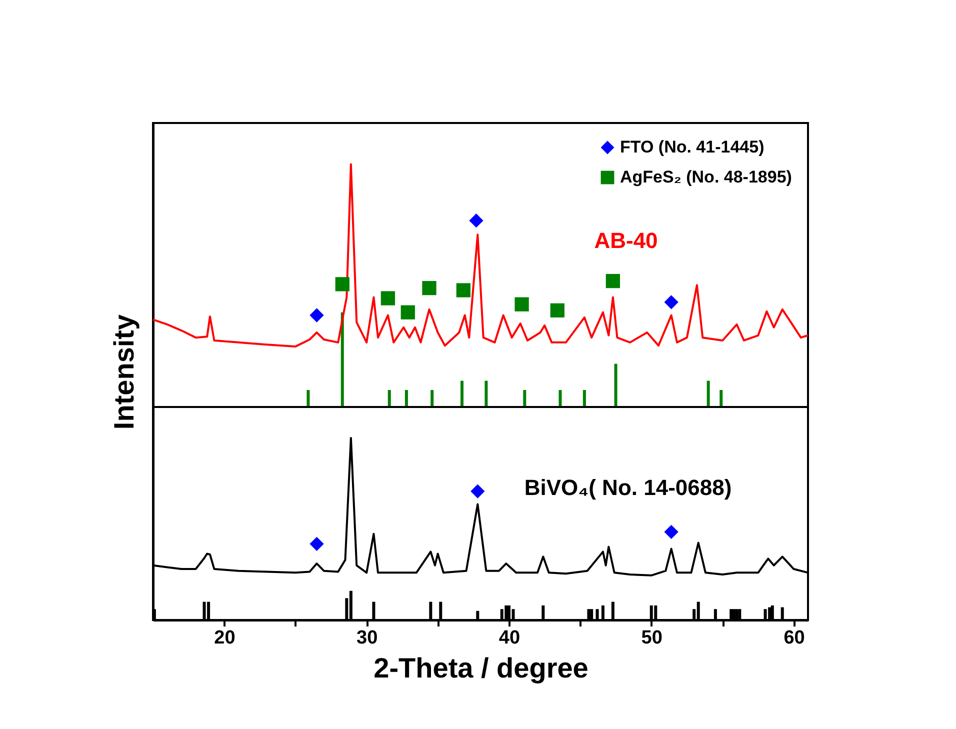 Image resolution: width=956 pixels, height=729 pixels. What do you see at coordinates (481, 668) in the screenshot?
I see `x-axis-title: 2-Theta / degree` at bounding box center [481, 668].